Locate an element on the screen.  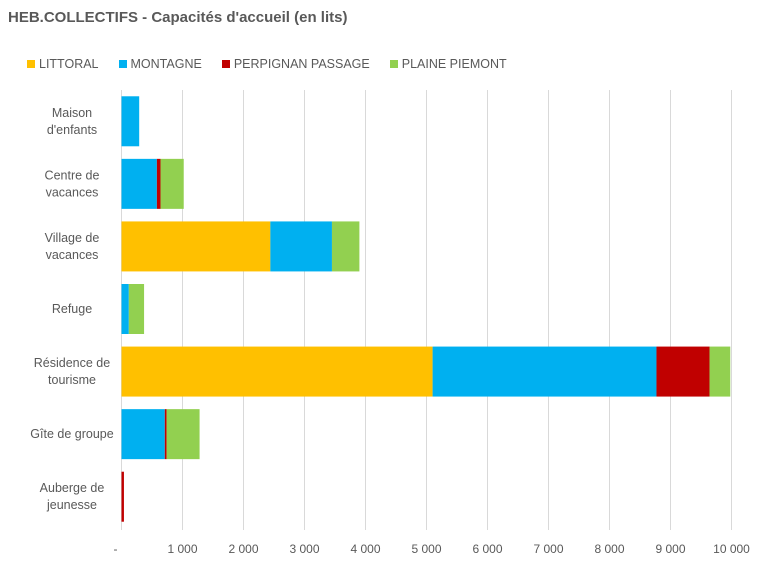
legend-item-montagne: MONTAGNE is located at coordinates (160, 64).